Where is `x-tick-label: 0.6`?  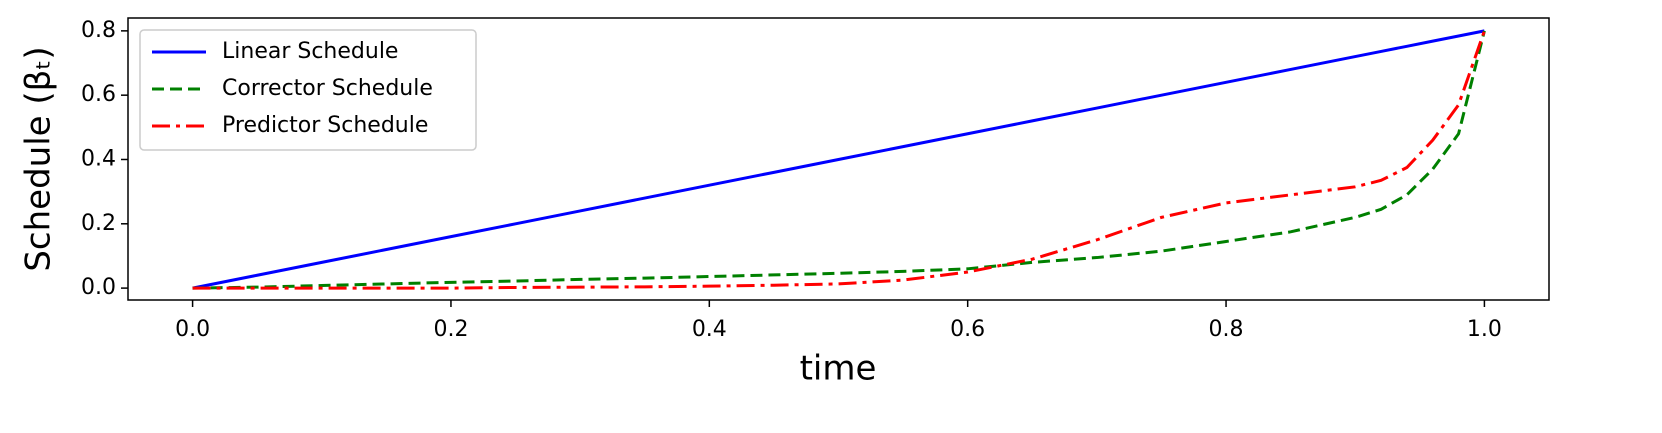 x-tick-label: 0.6 is located at coordinates (967, 329).